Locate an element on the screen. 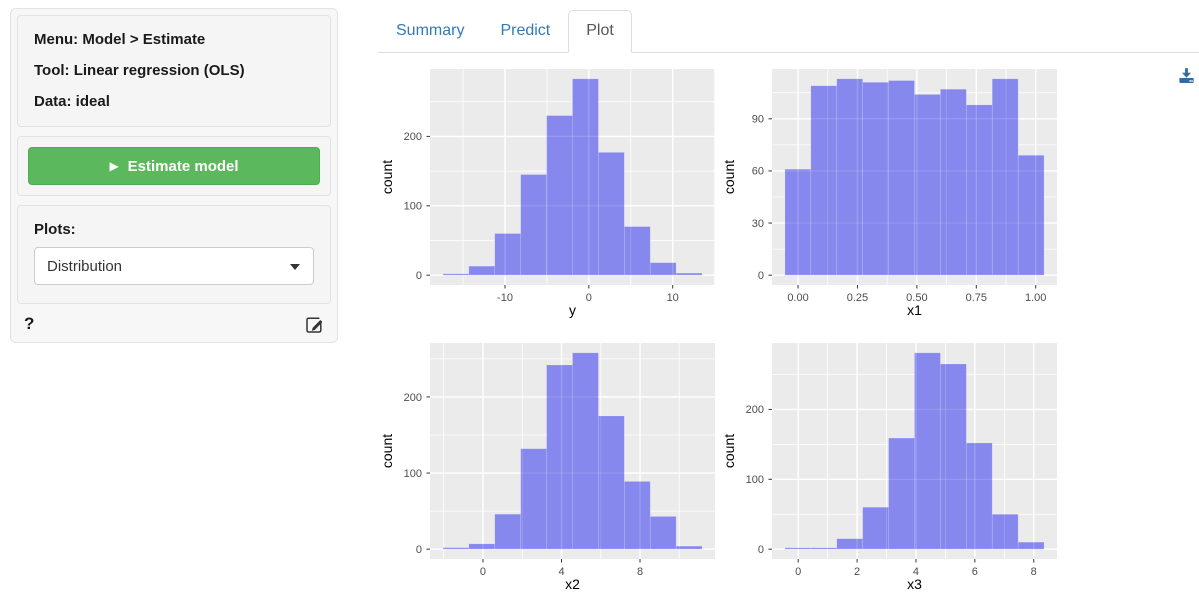 This screenshot has width=1199, height=604. download-icon is located at coordinates (1186, 75).